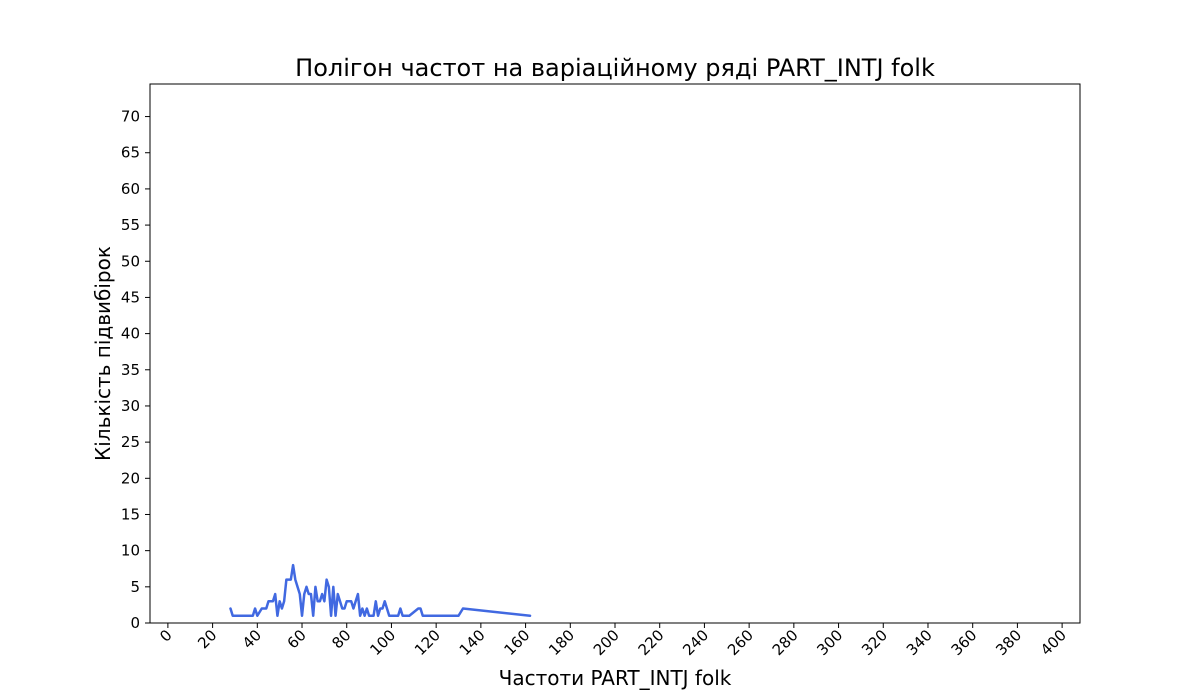 The width and height of the screenshot is (1200, 700). What do you see at coordinates (964, 642) in the screenshot?
I see `x-tick-label: 360` at bounding box center [964, 642].